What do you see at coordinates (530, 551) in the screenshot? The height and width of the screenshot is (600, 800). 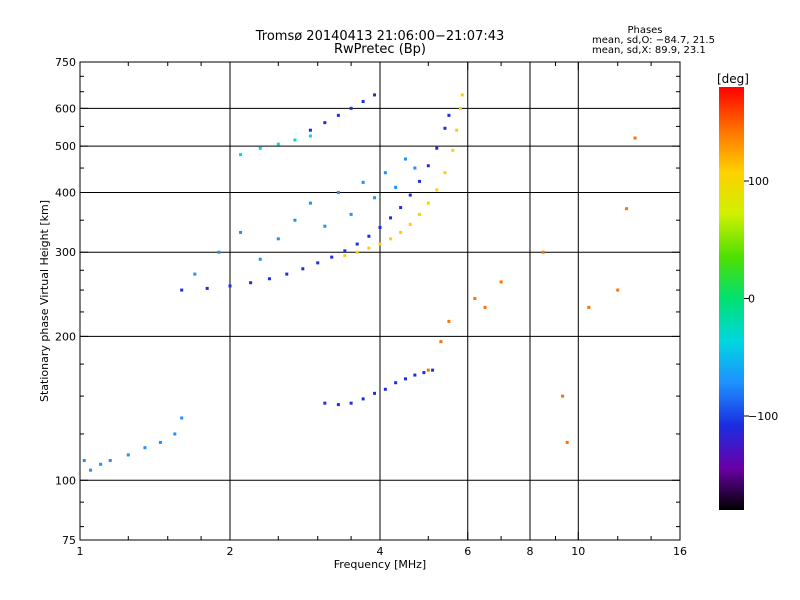 I see `x-tick-label: 8` at bounding box center [530, 551].